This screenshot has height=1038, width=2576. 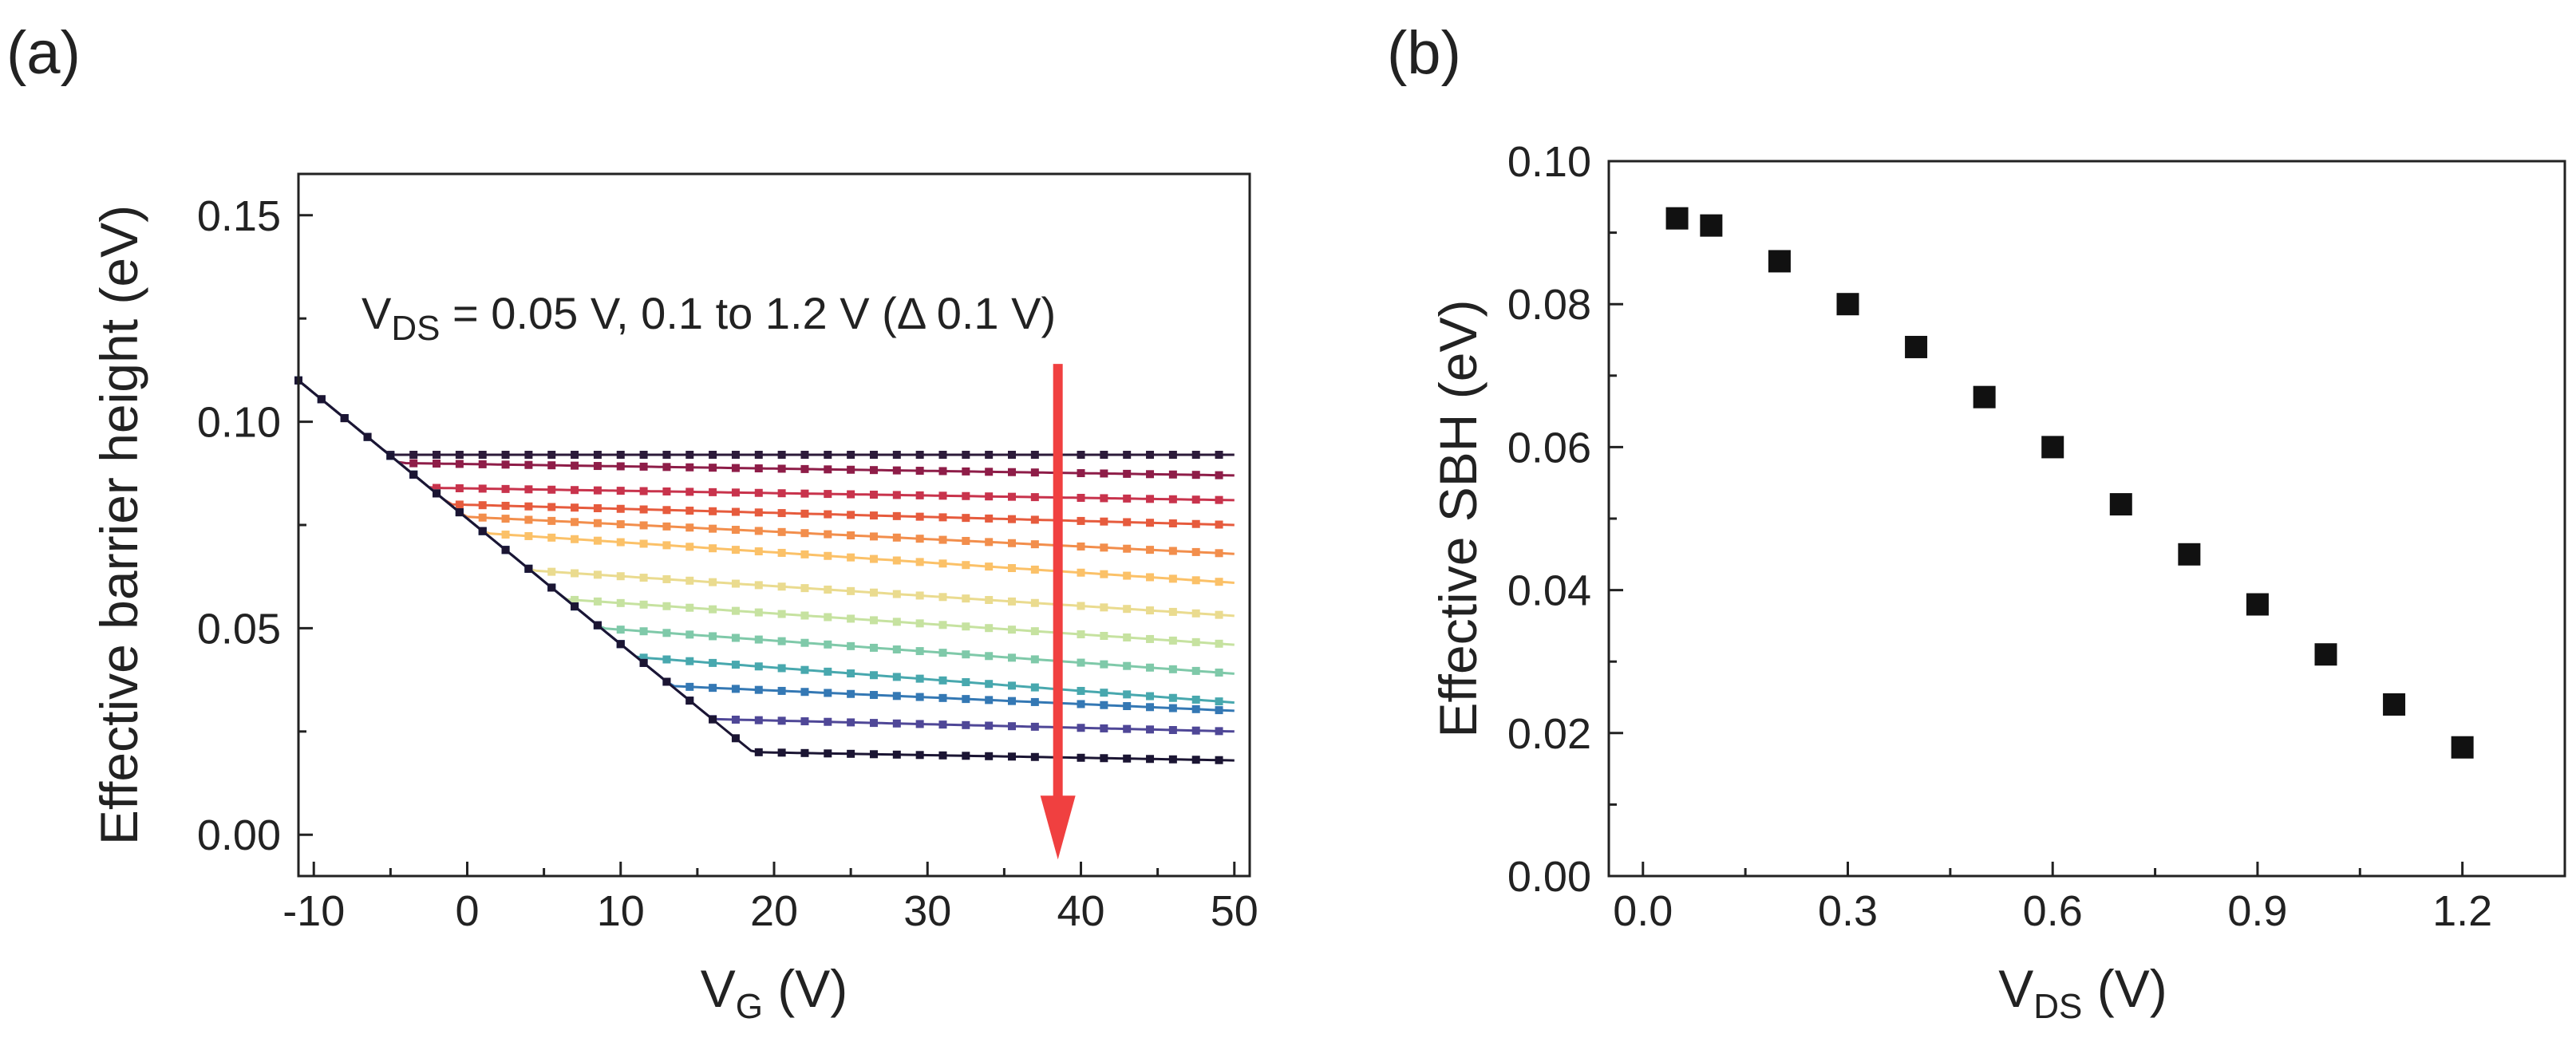 What do you see at coordinates (1549, 305) in the screenshot?
I see `y-tick-label: 0.08` at bounding box center [1549, 305].